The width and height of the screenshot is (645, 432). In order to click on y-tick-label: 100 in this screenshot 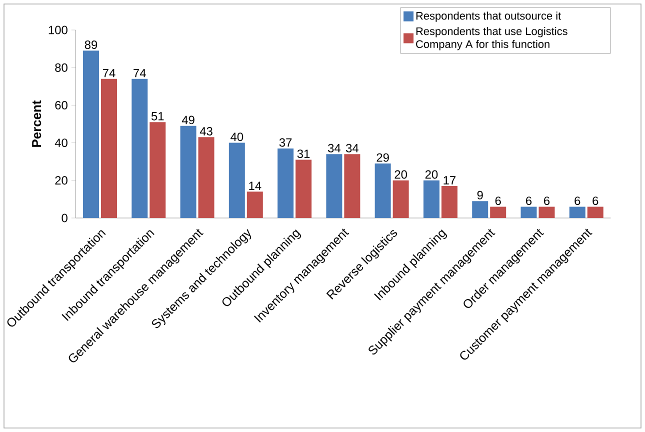, I will do `click(58, 30)`.